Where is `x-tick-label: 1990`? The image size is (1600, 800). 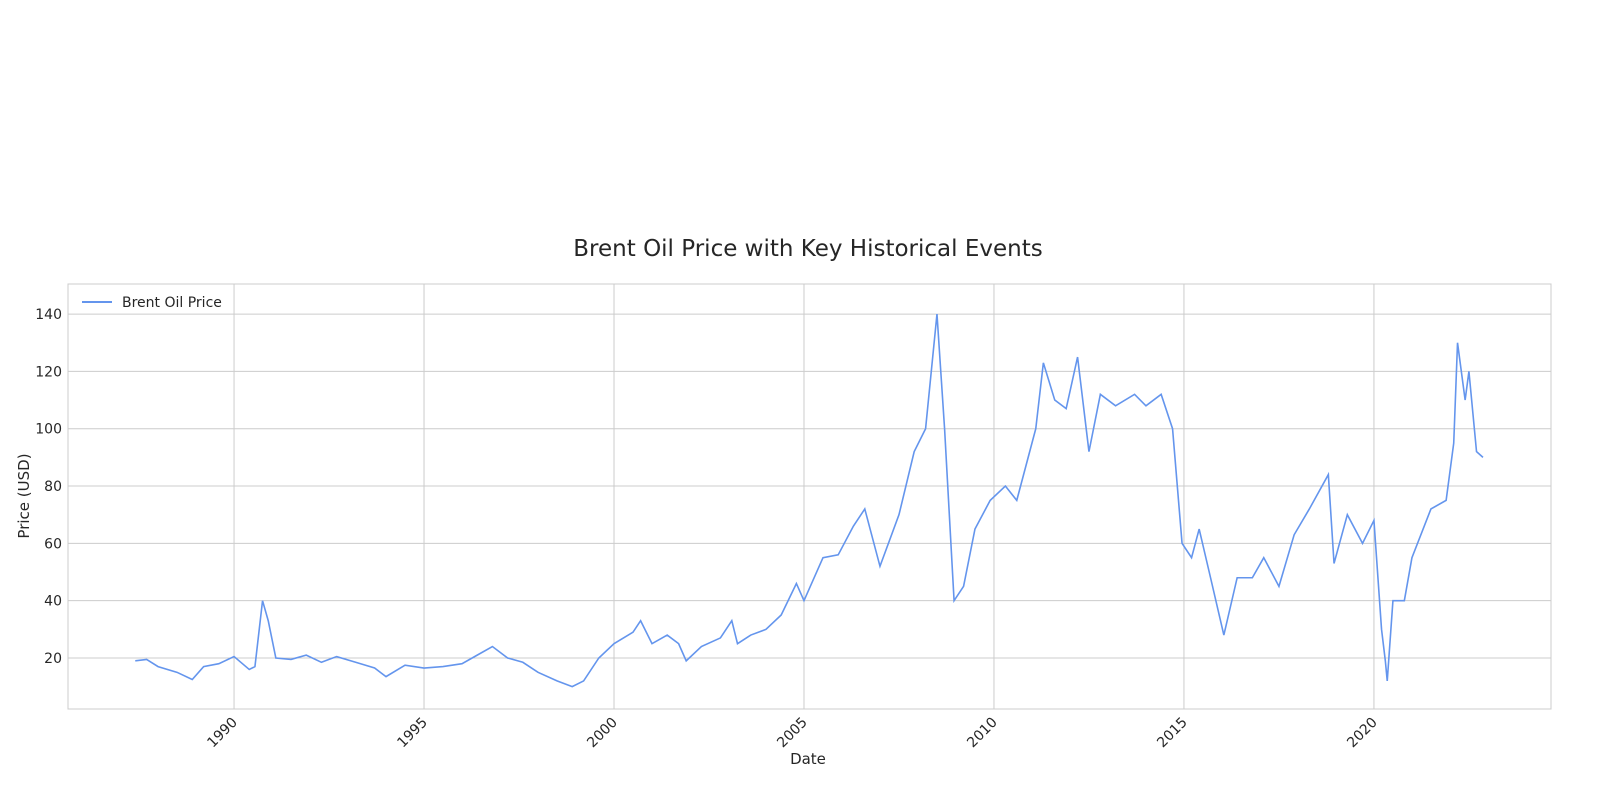 x-tick-label: 1990 is located at coordinates (222, 733).